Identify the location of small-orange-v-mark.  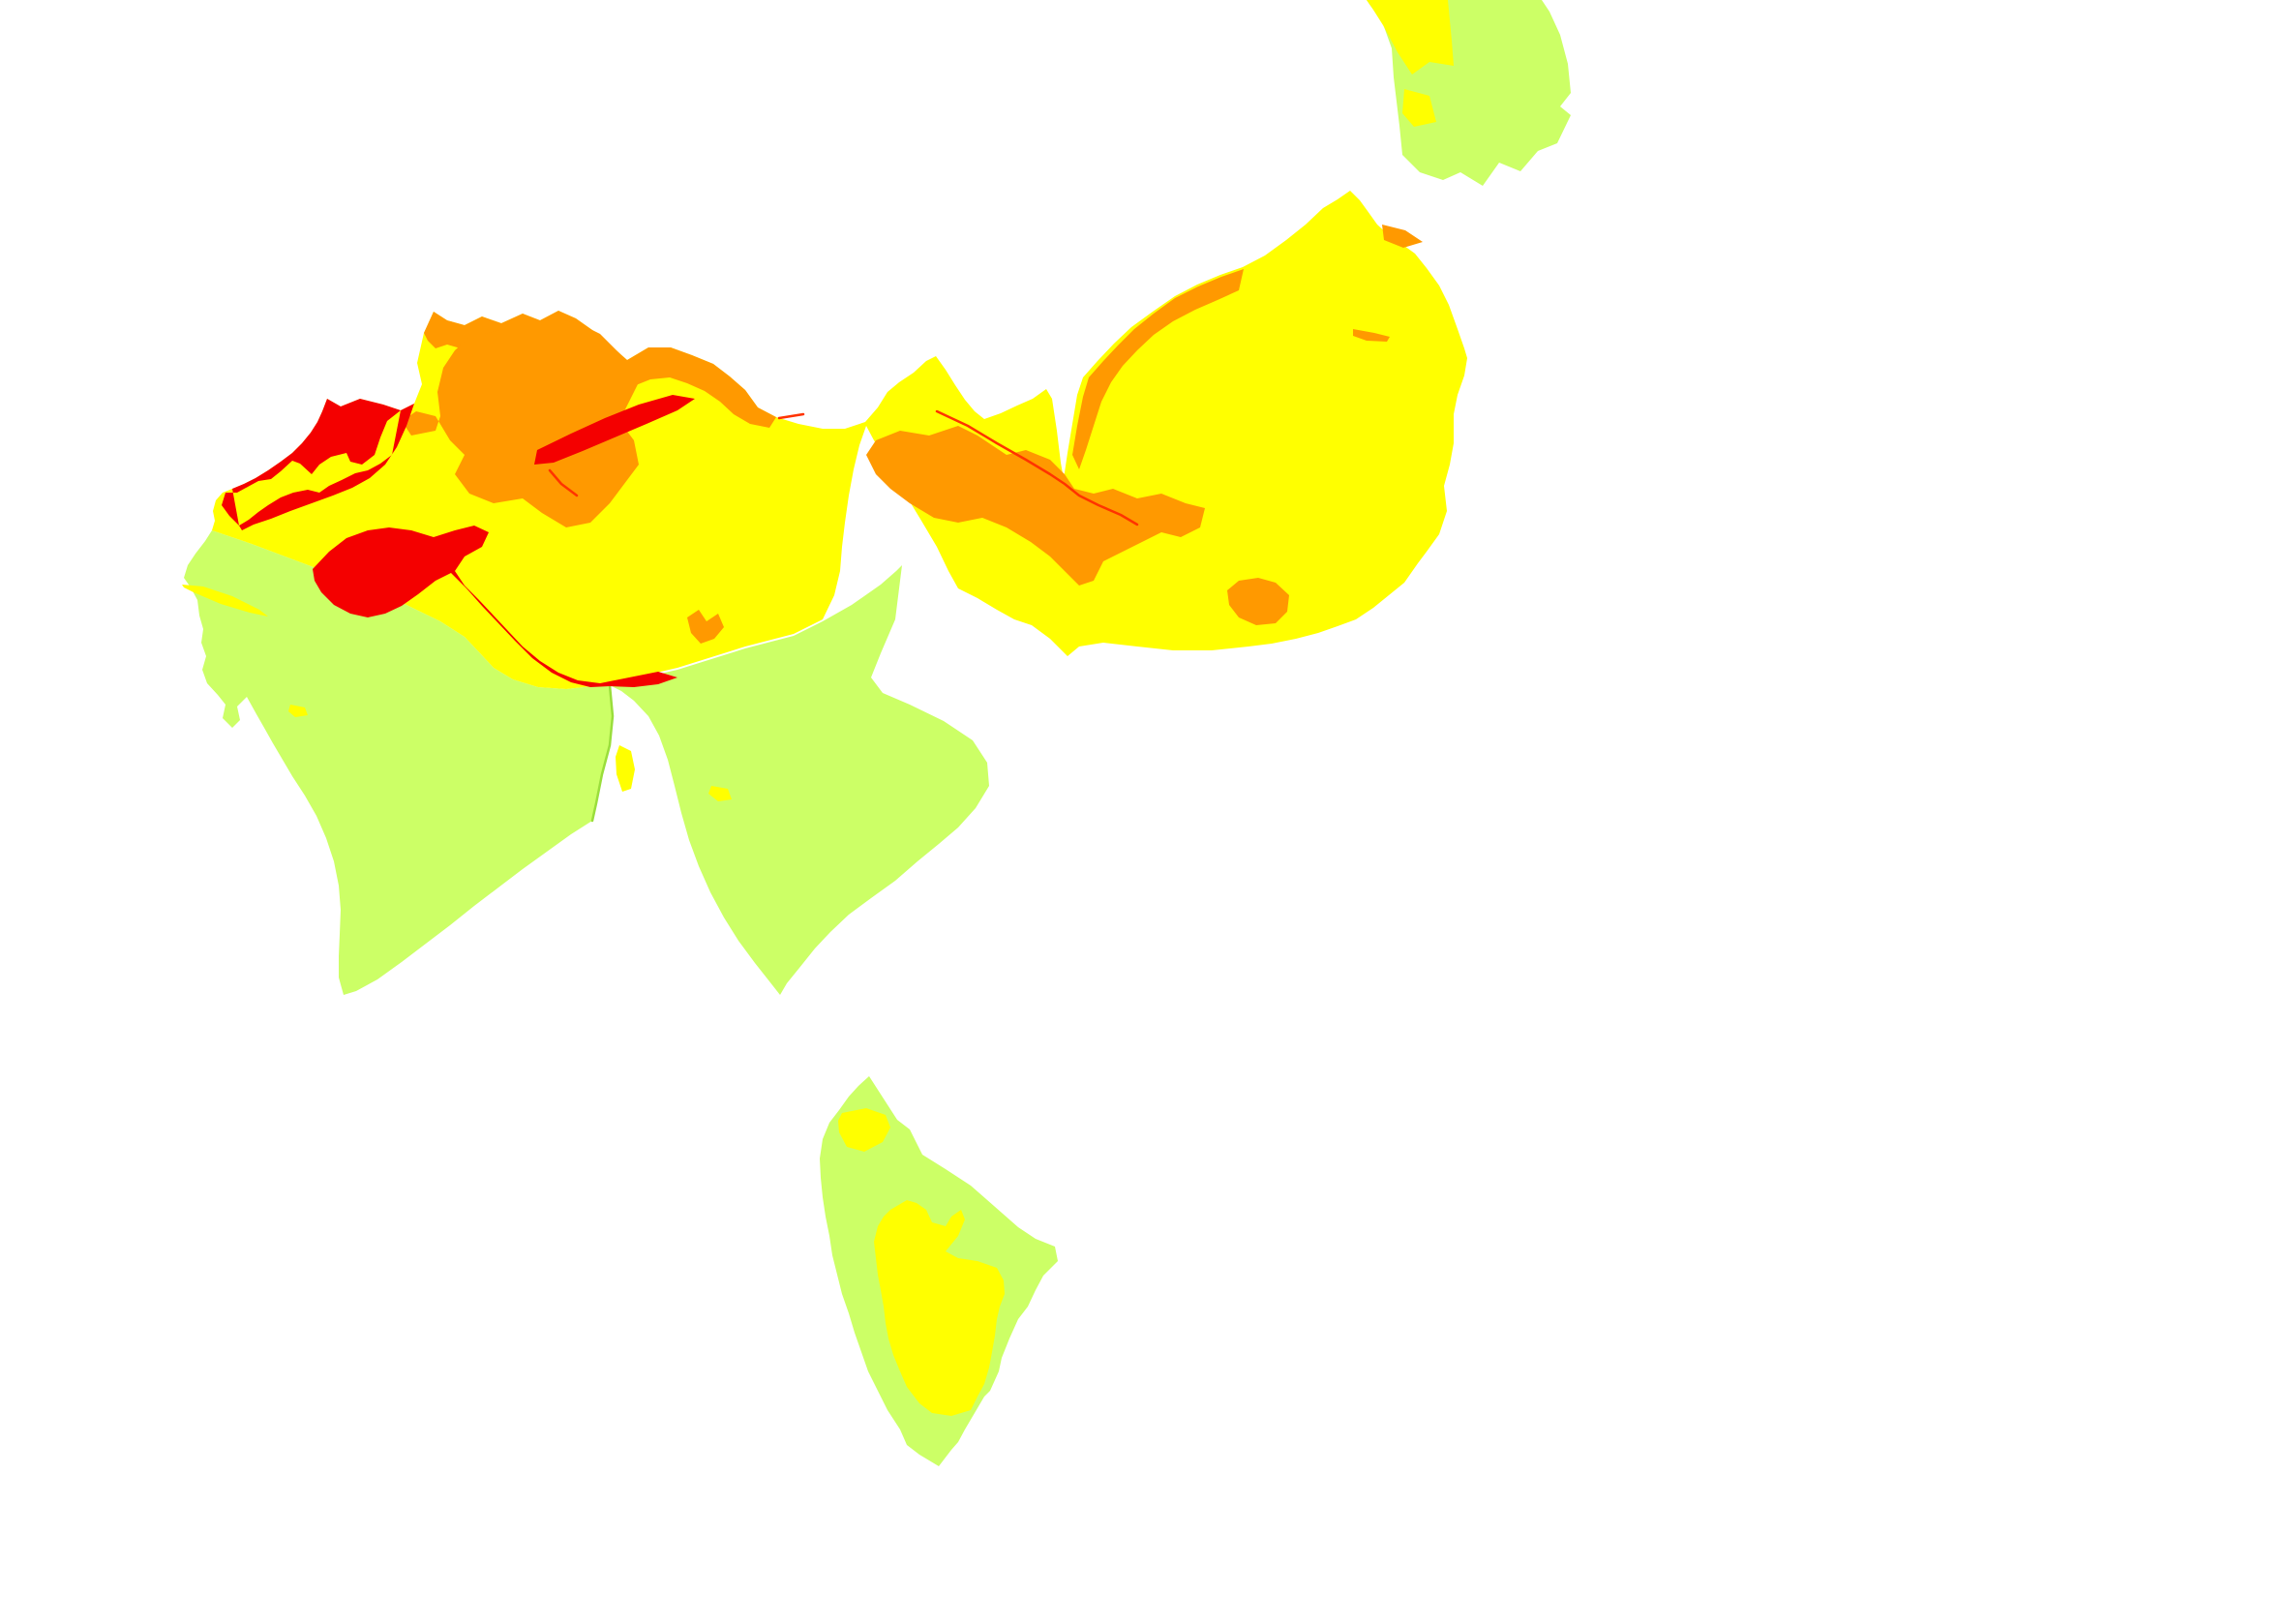
(705, 627).